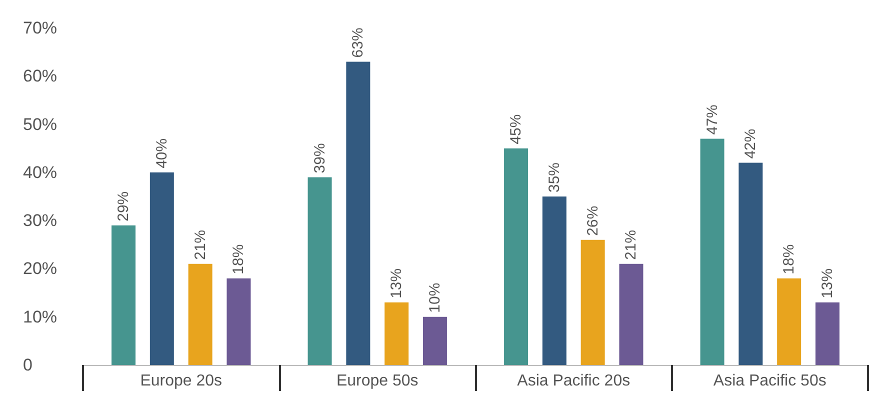  I want to click on data-label: 47%, so click(712, 119).